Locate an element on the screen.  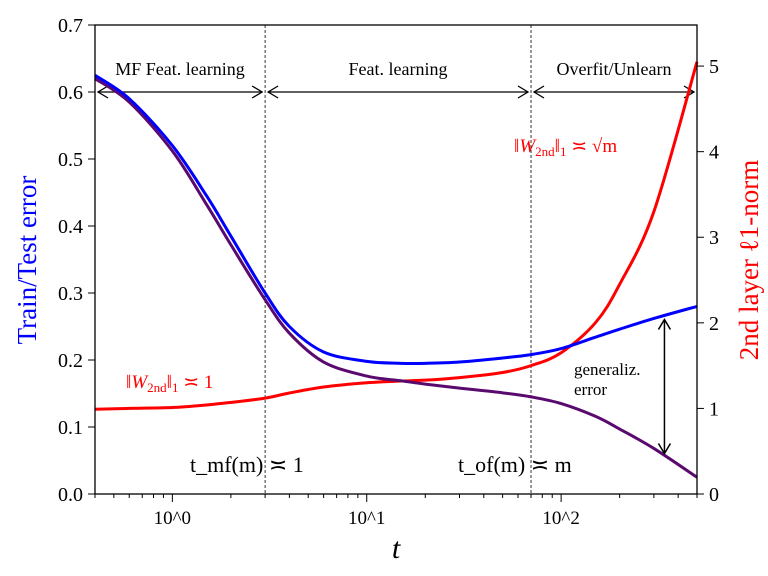
y-right-tick-label: 4 is located at coordinates (714, 153).